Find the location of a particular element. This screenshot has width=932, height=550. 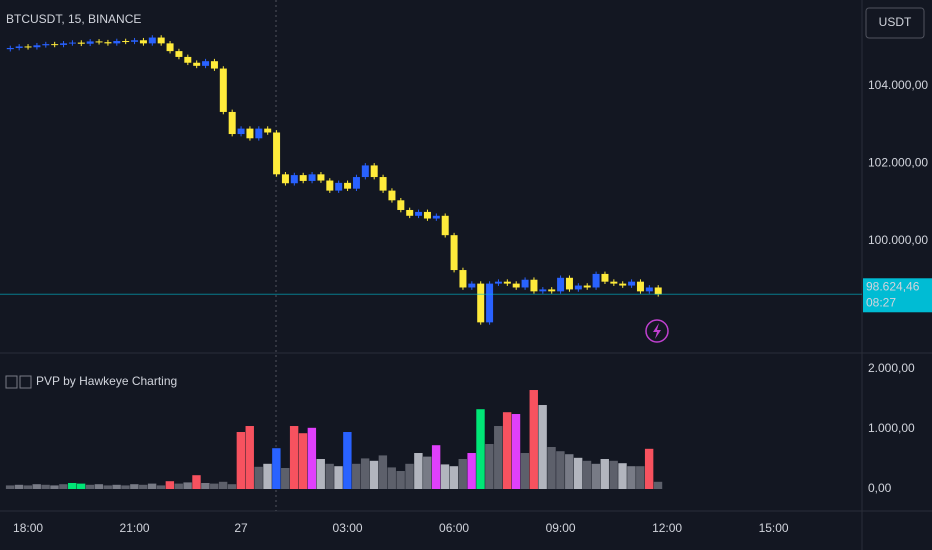

y-tick-label: 102.000,00 is located at coordinates (898, 163).